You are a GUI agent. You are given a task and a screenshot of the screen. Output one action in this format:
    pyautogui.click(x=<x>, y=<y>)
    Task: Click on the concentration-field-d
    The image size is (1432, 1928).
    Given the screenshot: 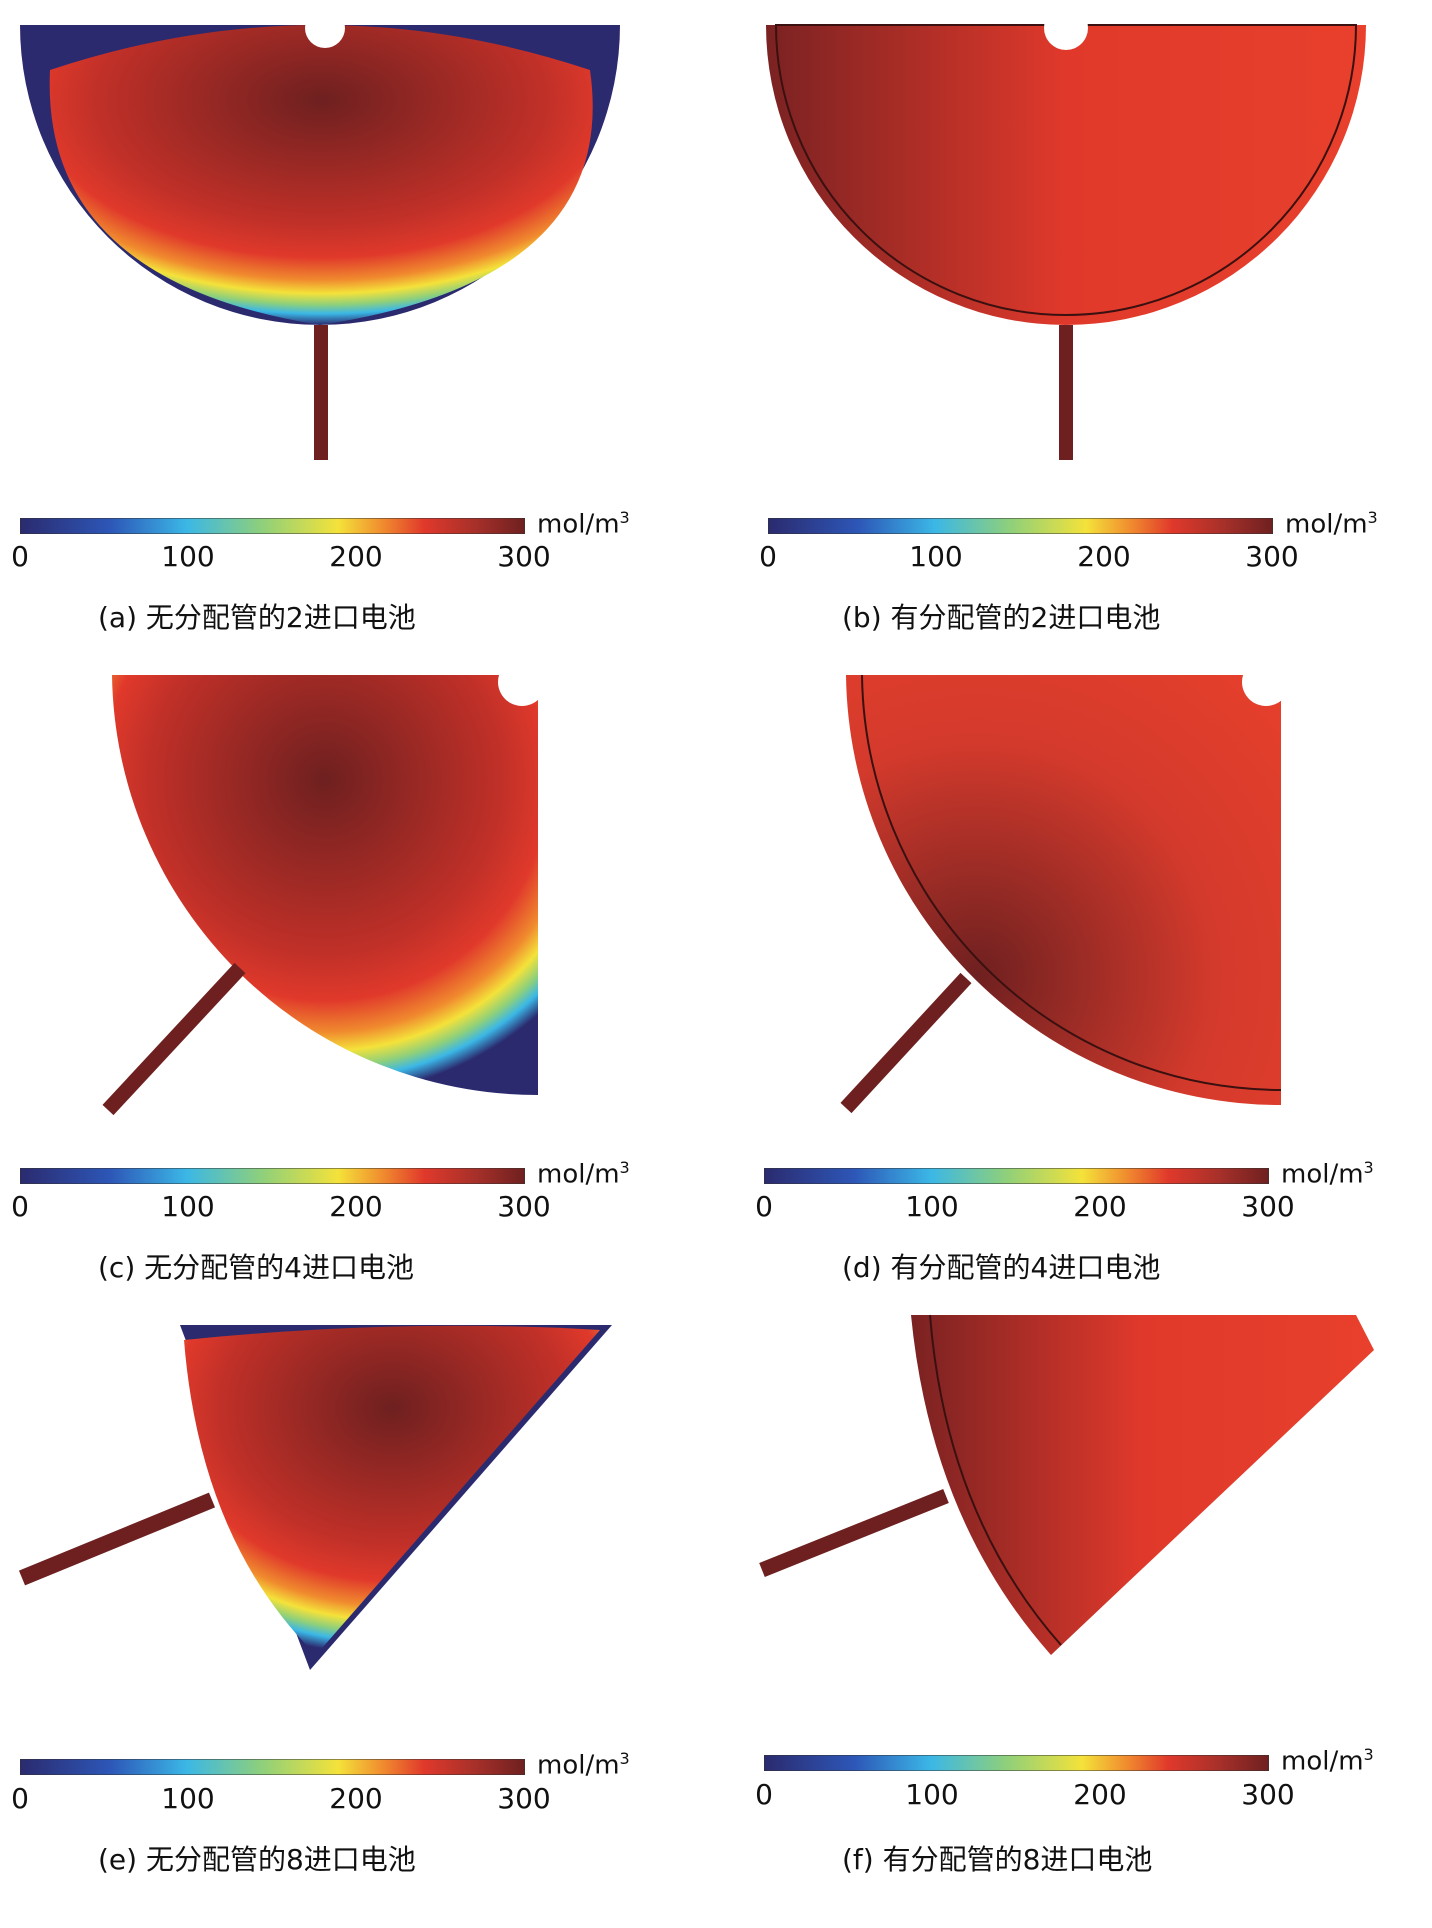 What is the action you would take?
    pyautogui.click(x=1065, y=886)
    